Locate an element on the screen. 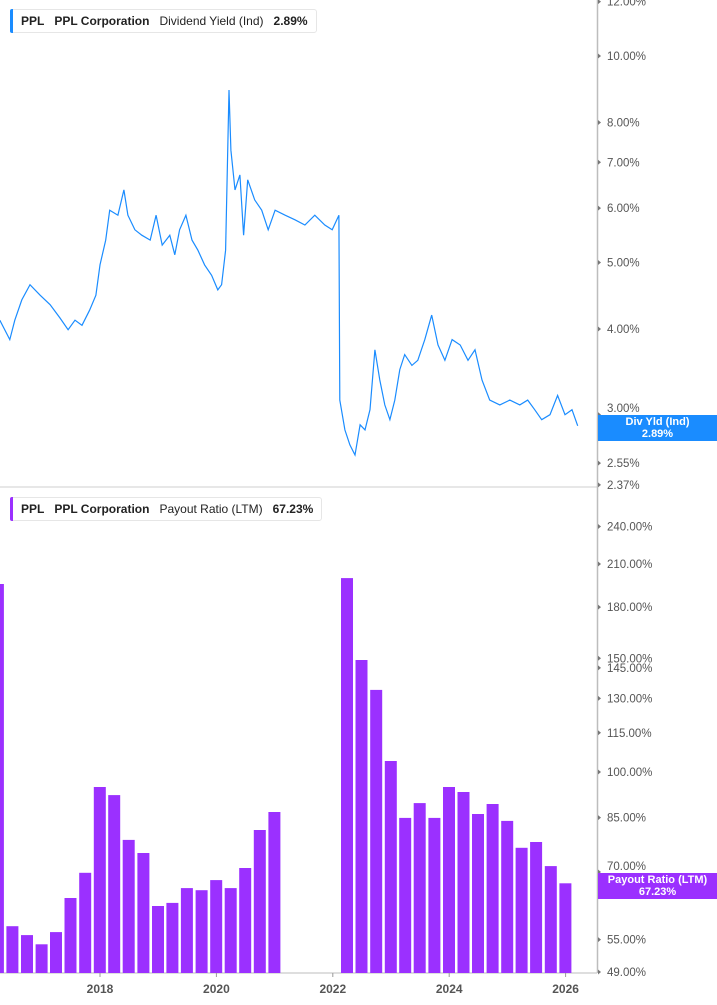 The image size is (717, 1005). y-tick-label: 4.00% is located at coordinates (623, 330).